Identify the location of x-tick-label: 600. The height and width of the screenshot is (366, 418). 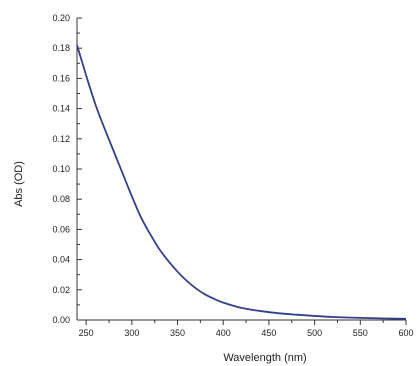
(405, 333).